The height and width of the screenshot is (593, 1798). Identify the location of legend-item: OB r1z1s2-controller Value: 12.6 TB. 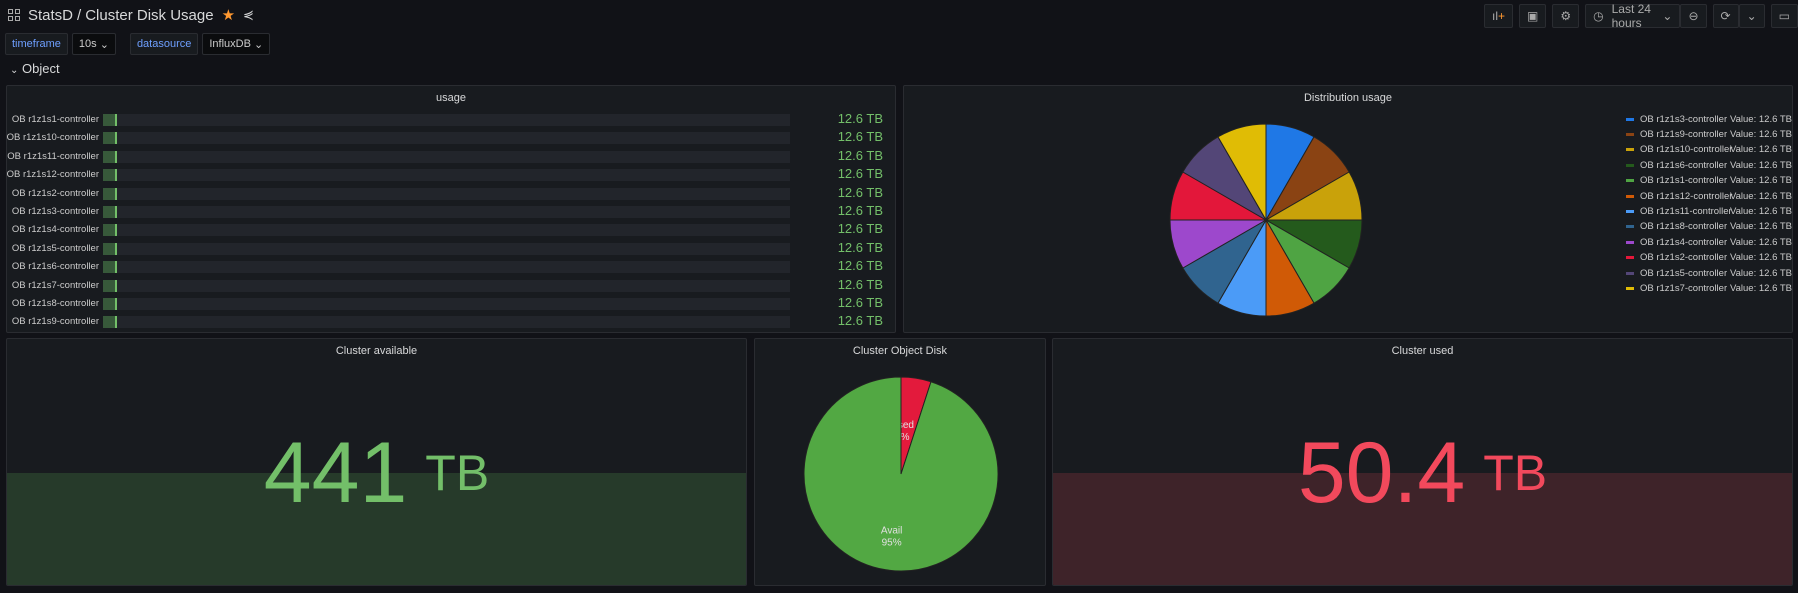
(1709, 258).